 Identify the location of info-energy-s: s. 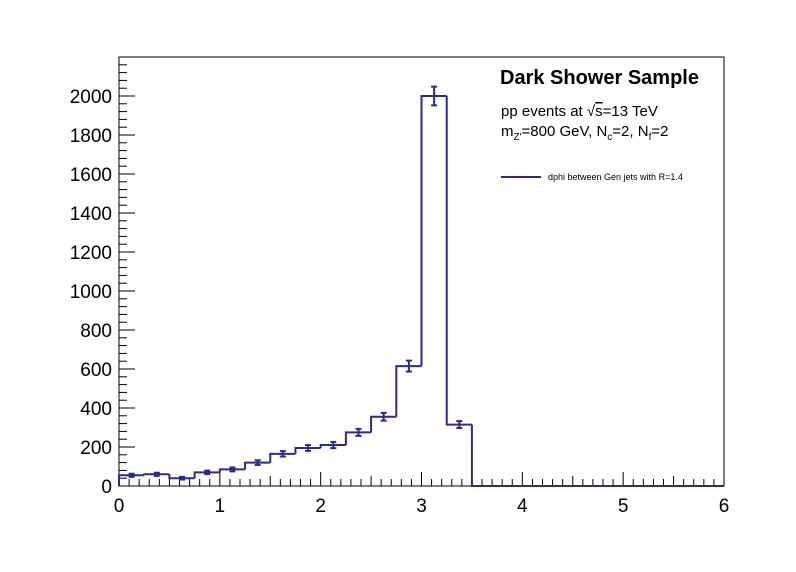
(599, 111).